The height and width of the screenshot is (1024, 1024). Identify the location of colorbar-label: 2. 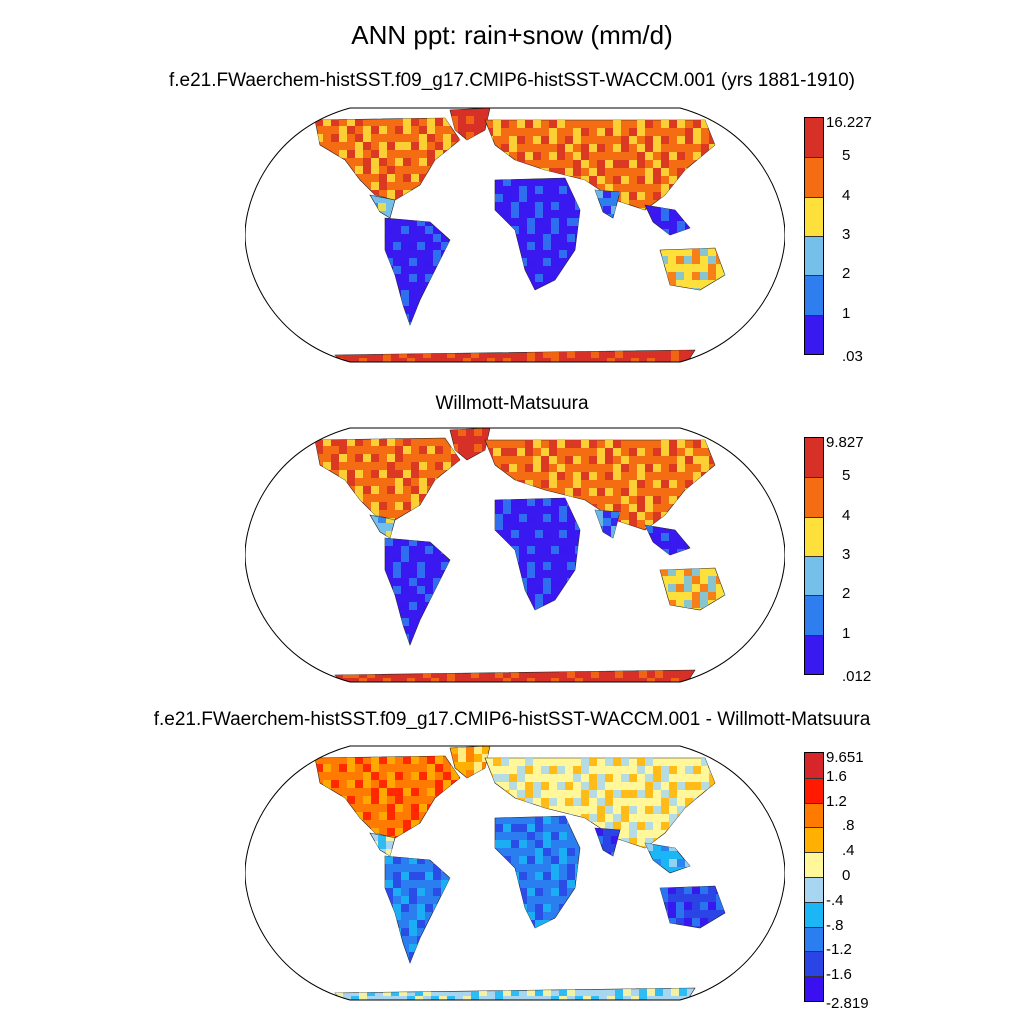
(846, 274).